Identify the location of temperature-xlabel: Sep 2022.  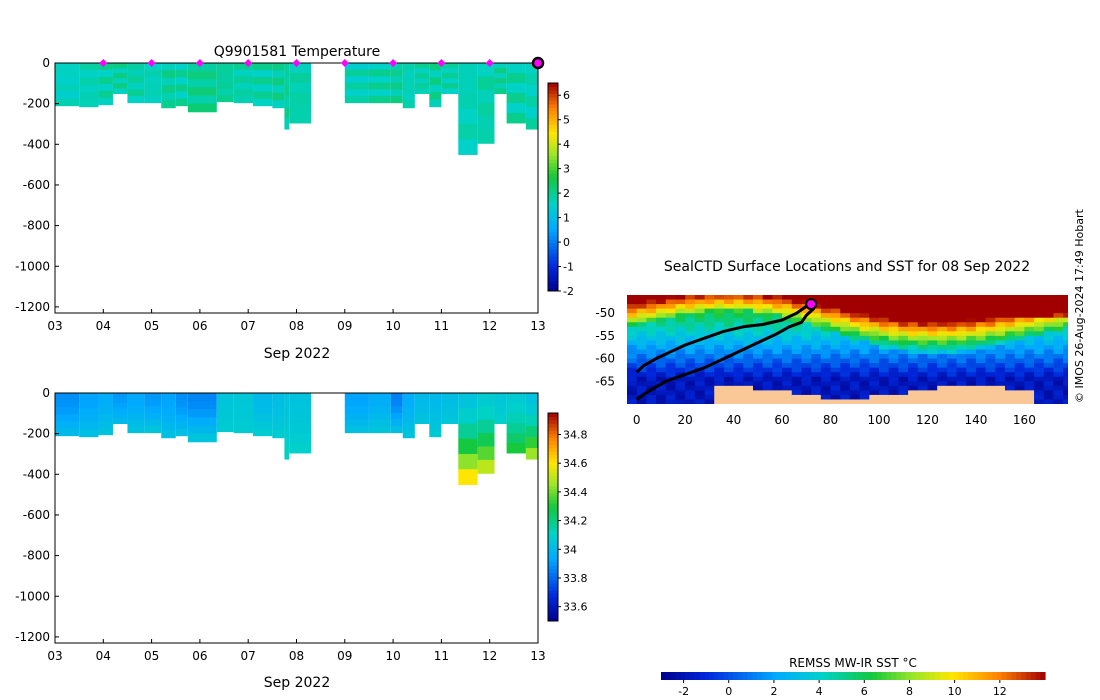
(297, 354).